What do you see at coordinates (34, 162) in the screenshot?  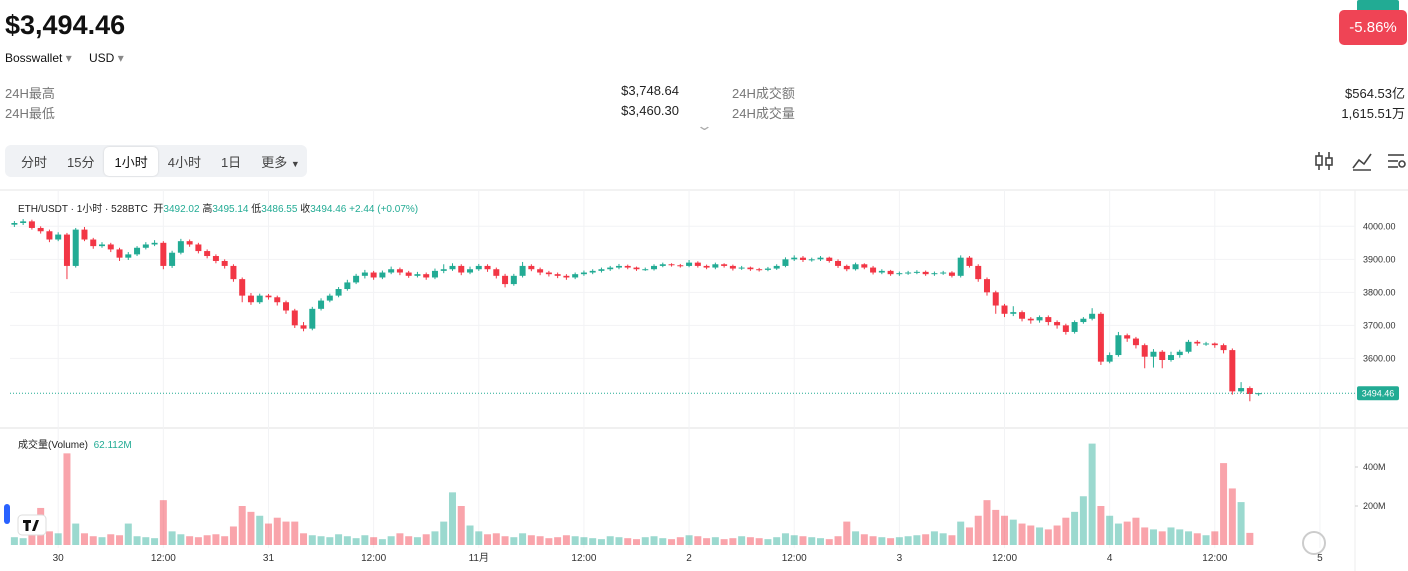 I see `tab: 分时` at bounding box center [34, 162].